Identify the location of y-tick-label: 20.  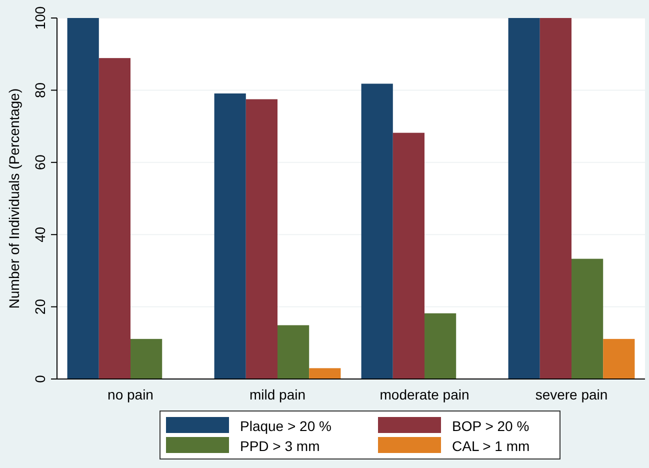
(40, 306).